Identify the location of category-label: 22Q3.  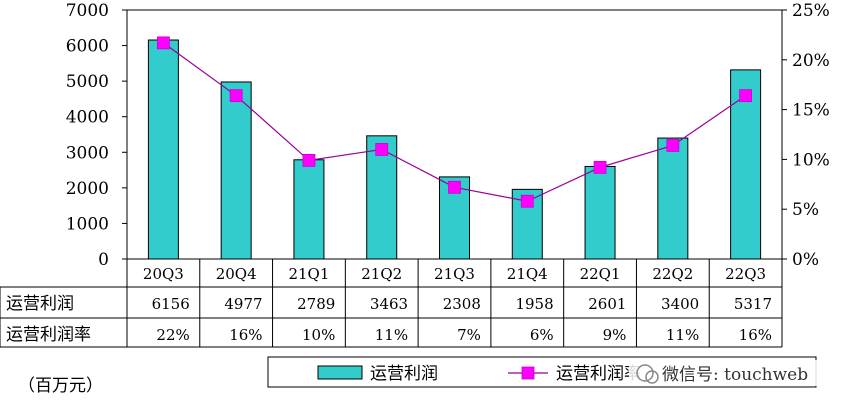
(745, 274).